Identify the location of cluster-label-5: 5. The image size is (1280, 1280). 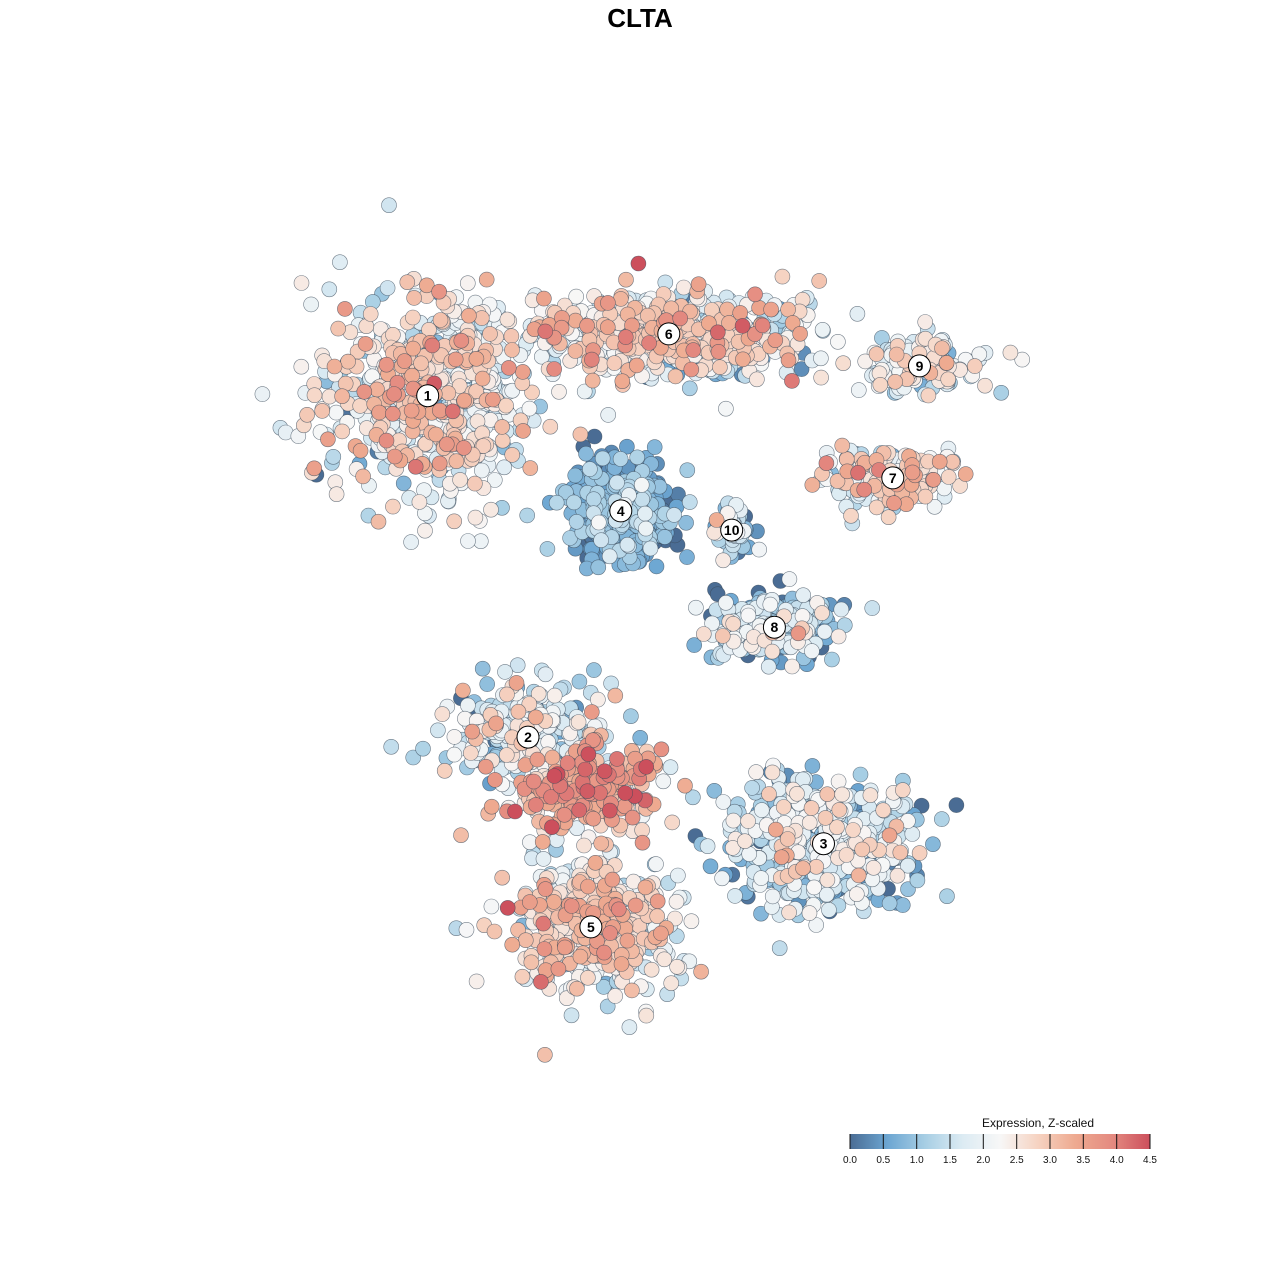
(591, 927).